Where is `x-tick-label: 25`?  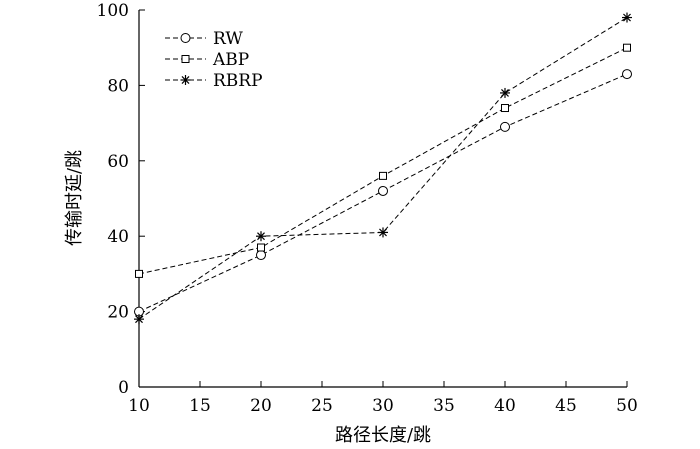
x-tick-label: 25 is located at coordinates (322, 406).